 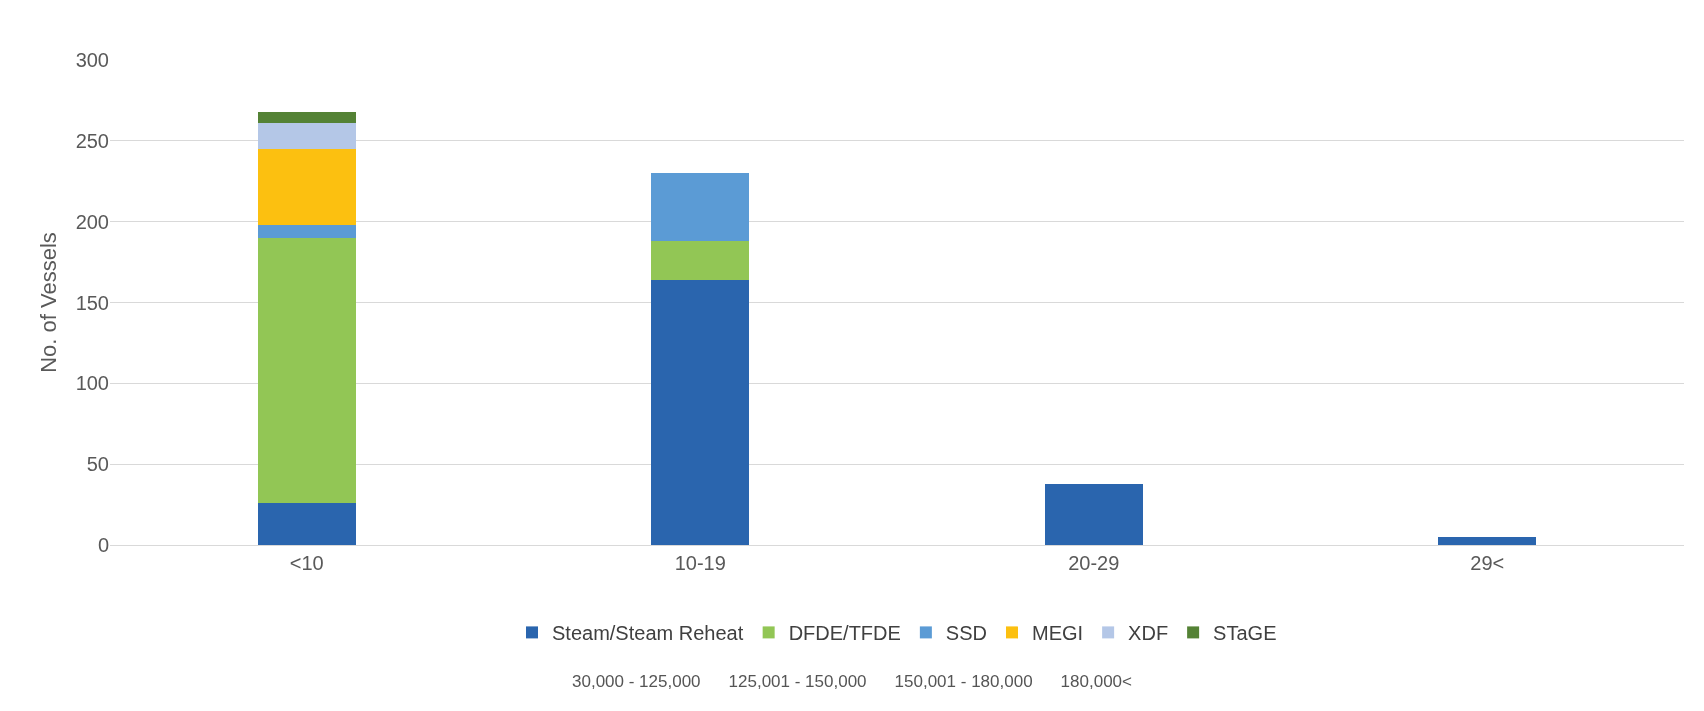 I want to click on text: 150,001 - 180,000, so click(x=963, y=681).